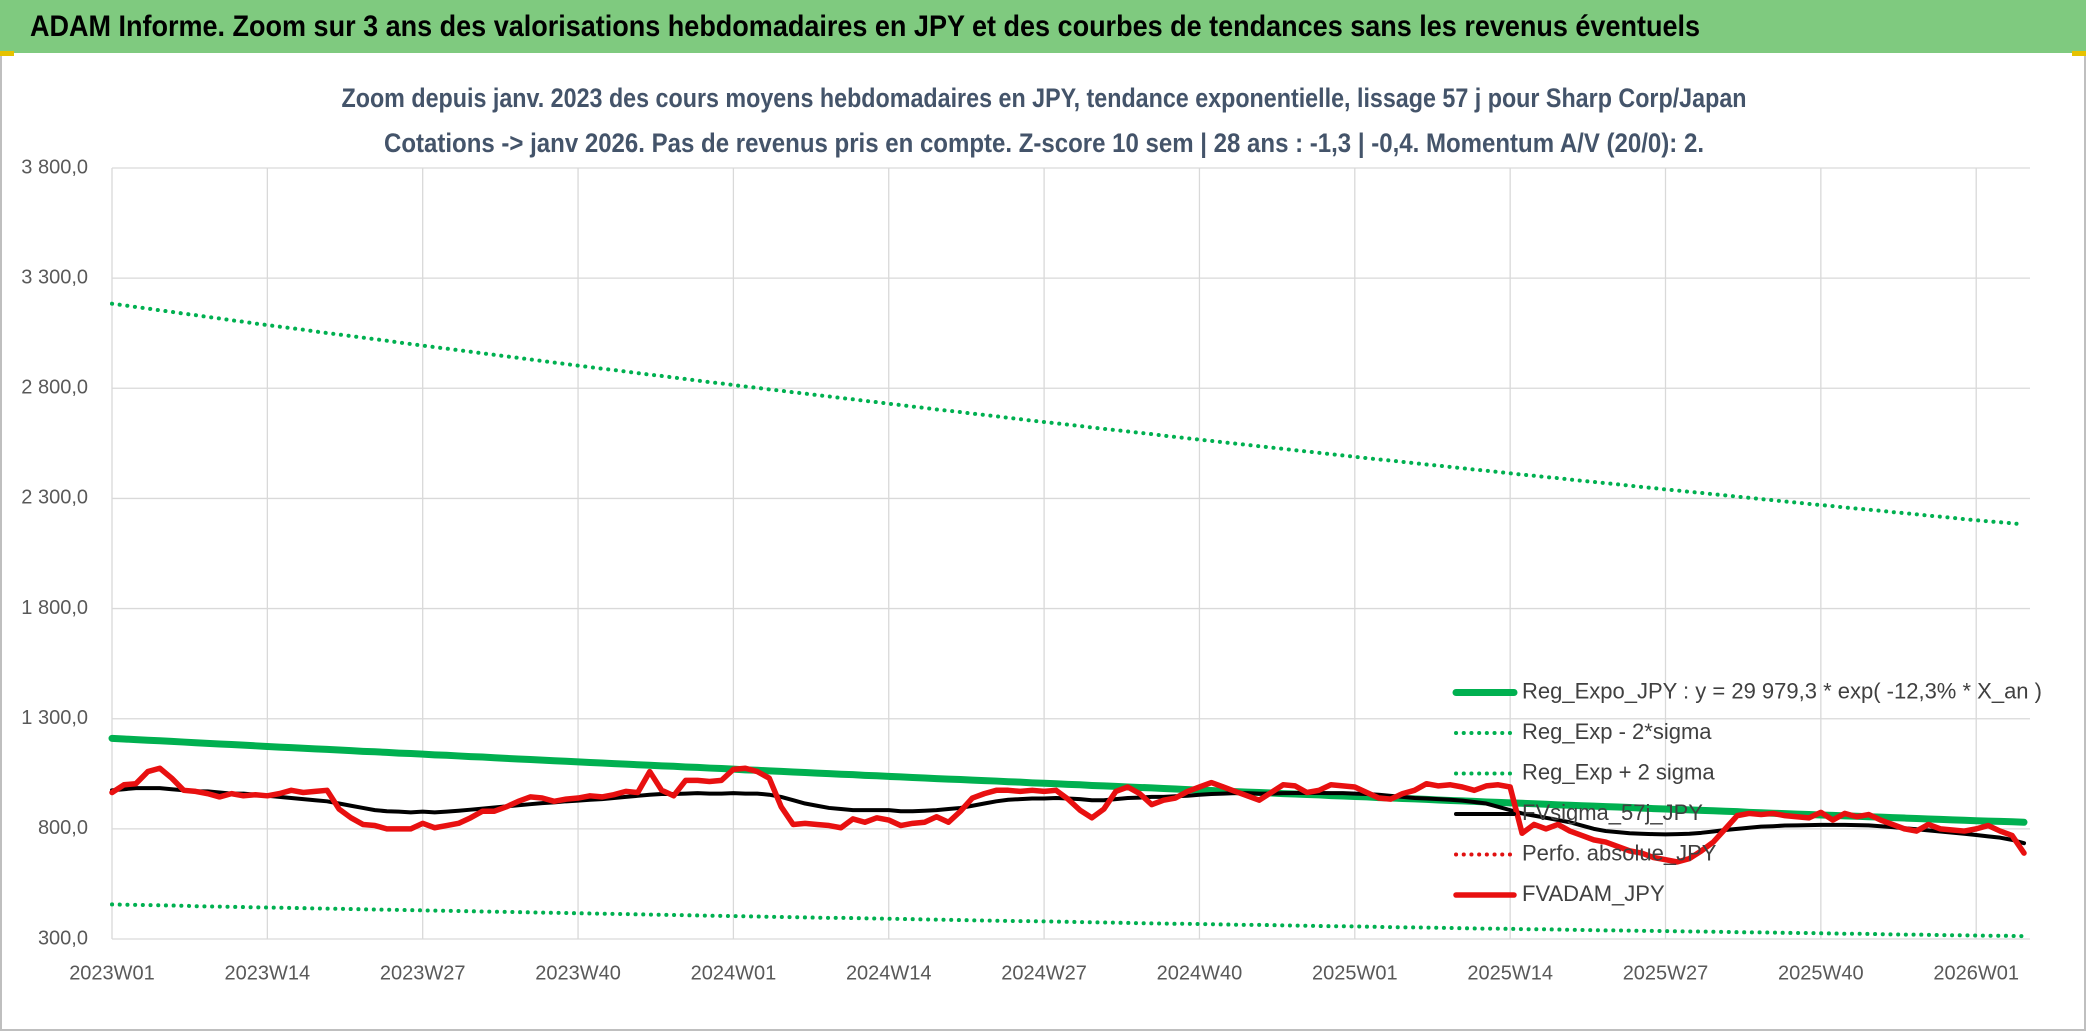 The height and width of the screenshot is (1036, 2086). What do you see at coordinates (1593, 893) in the screenshot?
I see `legend-label: FVADAM_JPY` at bounding box center [1593, 893].